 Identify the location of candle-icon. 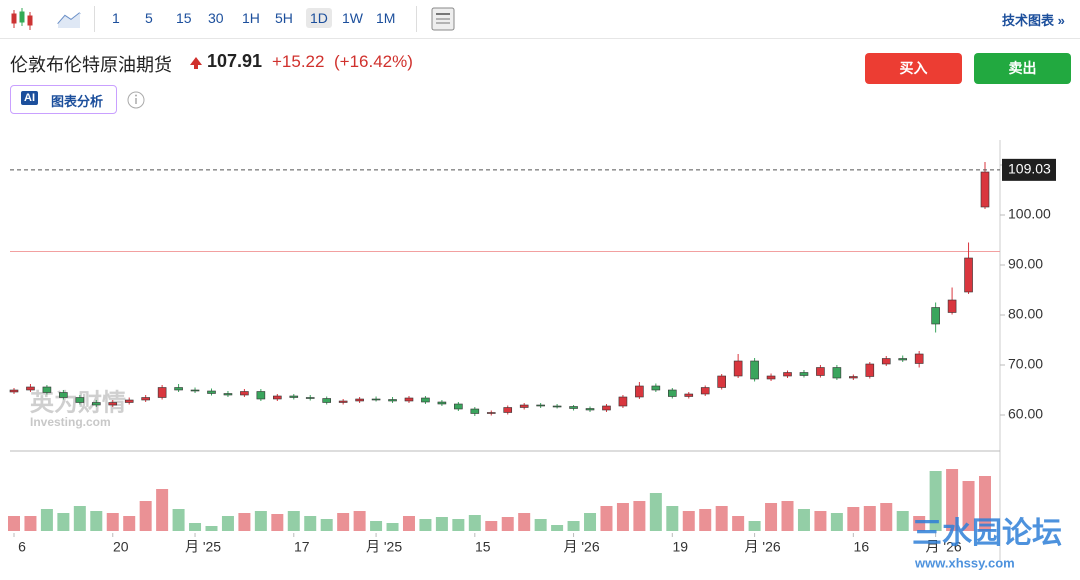
(23, 19).